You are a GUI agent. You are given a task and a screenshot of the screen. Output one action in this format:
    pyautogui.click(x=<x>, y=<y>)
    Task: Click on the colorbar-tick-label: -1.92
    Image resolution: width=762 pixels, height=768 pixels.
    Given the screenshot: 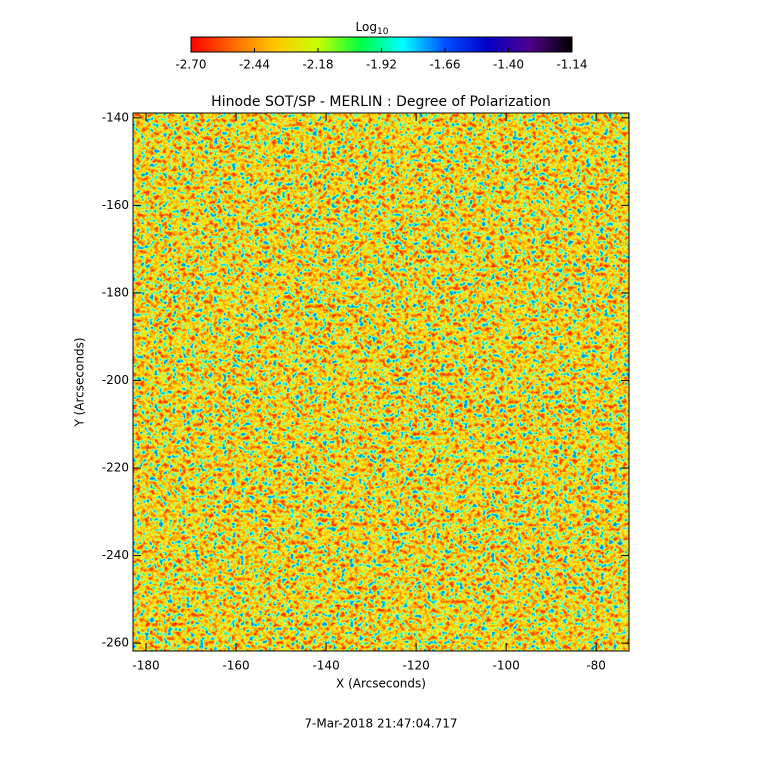 What is the action you would take?
    pyautogui.click(x=381, y=65)
    